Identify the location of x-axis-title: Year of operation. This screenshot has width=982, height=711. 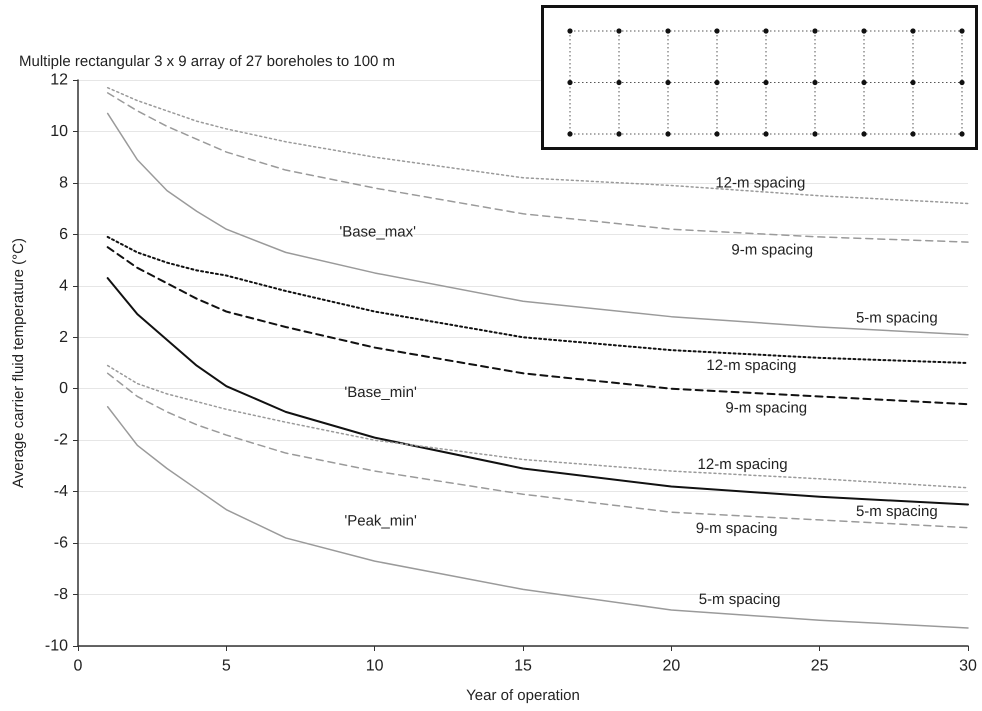
(523, 695).